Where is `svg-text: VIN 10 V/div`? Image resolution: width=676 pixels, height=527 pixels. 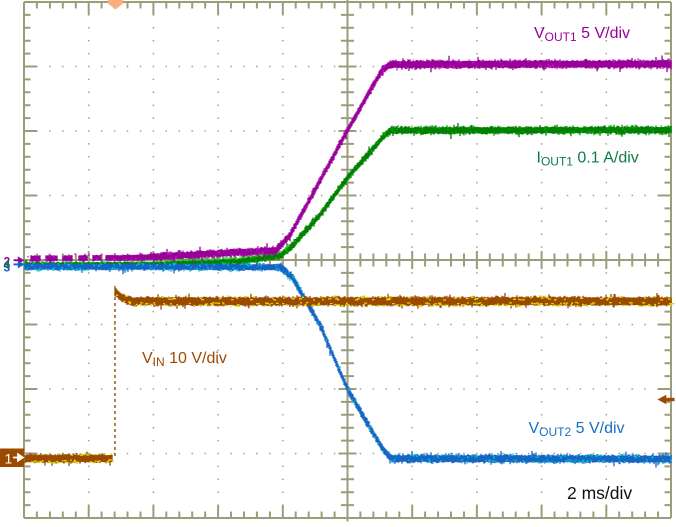
svg-text: VIN 10 V/div is located at coordinates (184, 359).